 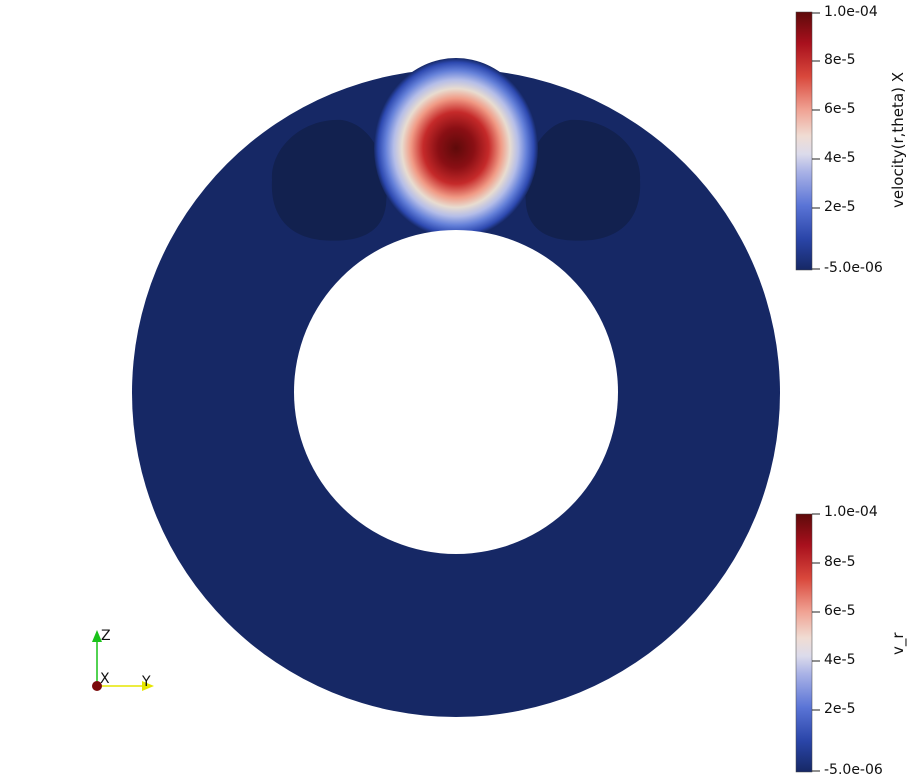 What do you see at coordinates (840, 60) in the screenshot?
I see `colorbar-1-tick-label: 8e-5` at bounding box center [840, 60].